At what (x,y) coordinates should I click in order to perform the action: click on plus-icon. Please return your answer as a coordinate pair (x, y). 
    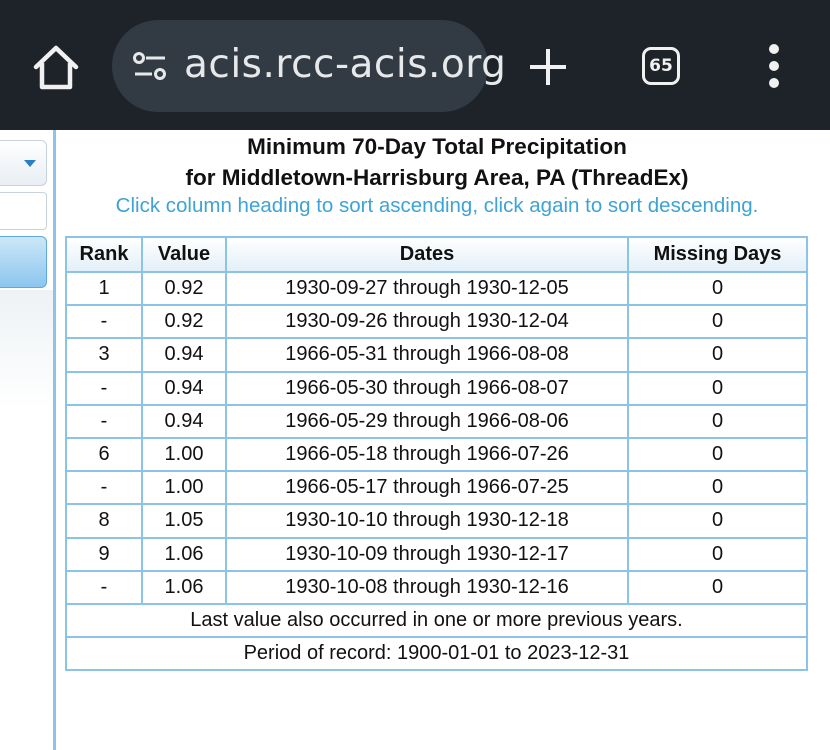
    Looking at the image, I should click on (548, 67).